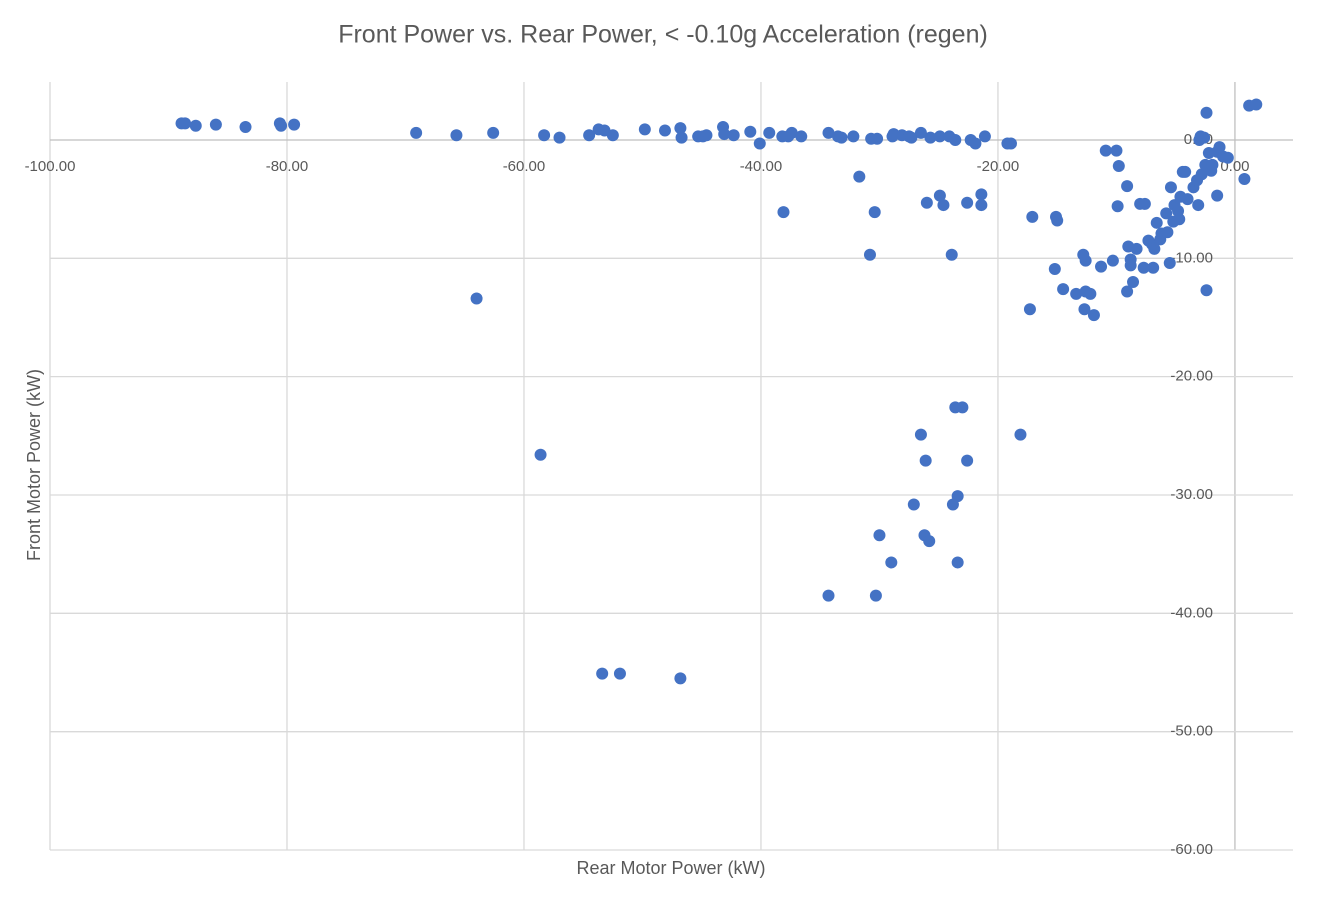 The image size is (1326, 898). I want to click on y-tick-label: -30.00, so click(1191, 494).